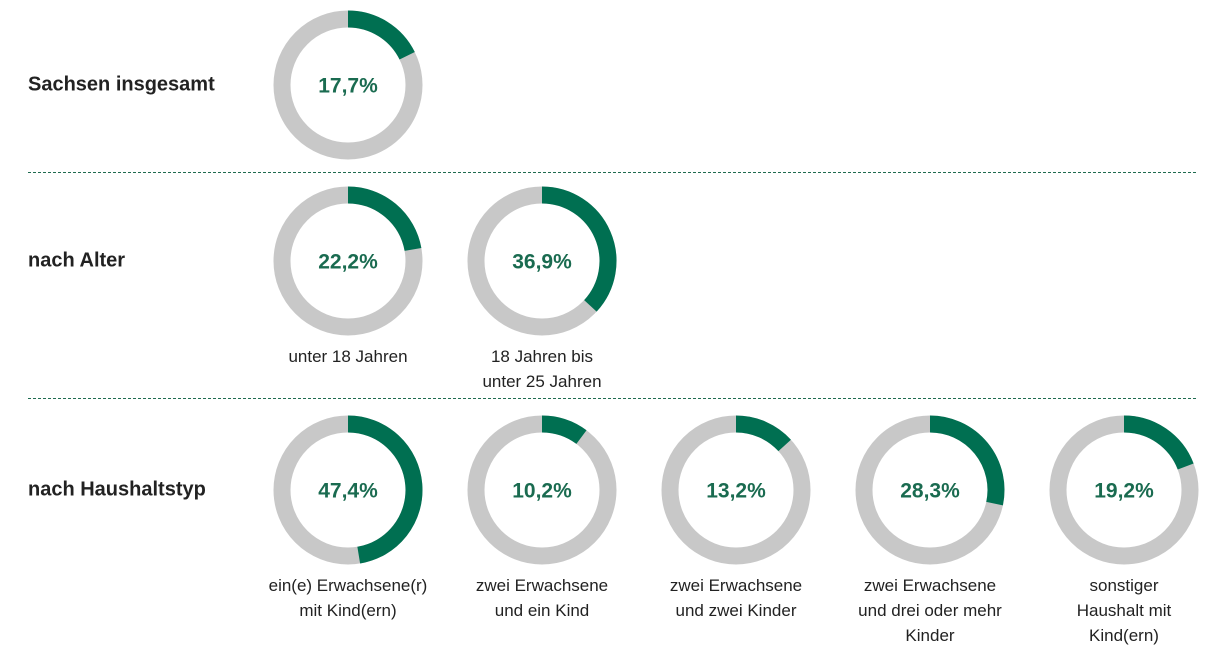 The image size is (1208, 647). Describe the element at coordinates (348, 262) in the screenshot. I see `value-label: 22,2%` at that location.